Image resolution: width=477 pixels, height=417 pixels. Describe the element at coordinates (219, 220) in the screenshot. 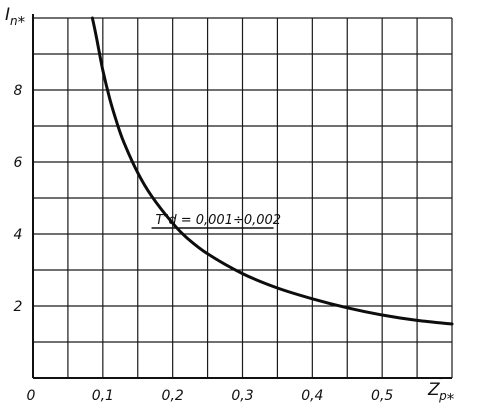

I see `curve-annotation: T″d = 0,001÷0,002` at that location.